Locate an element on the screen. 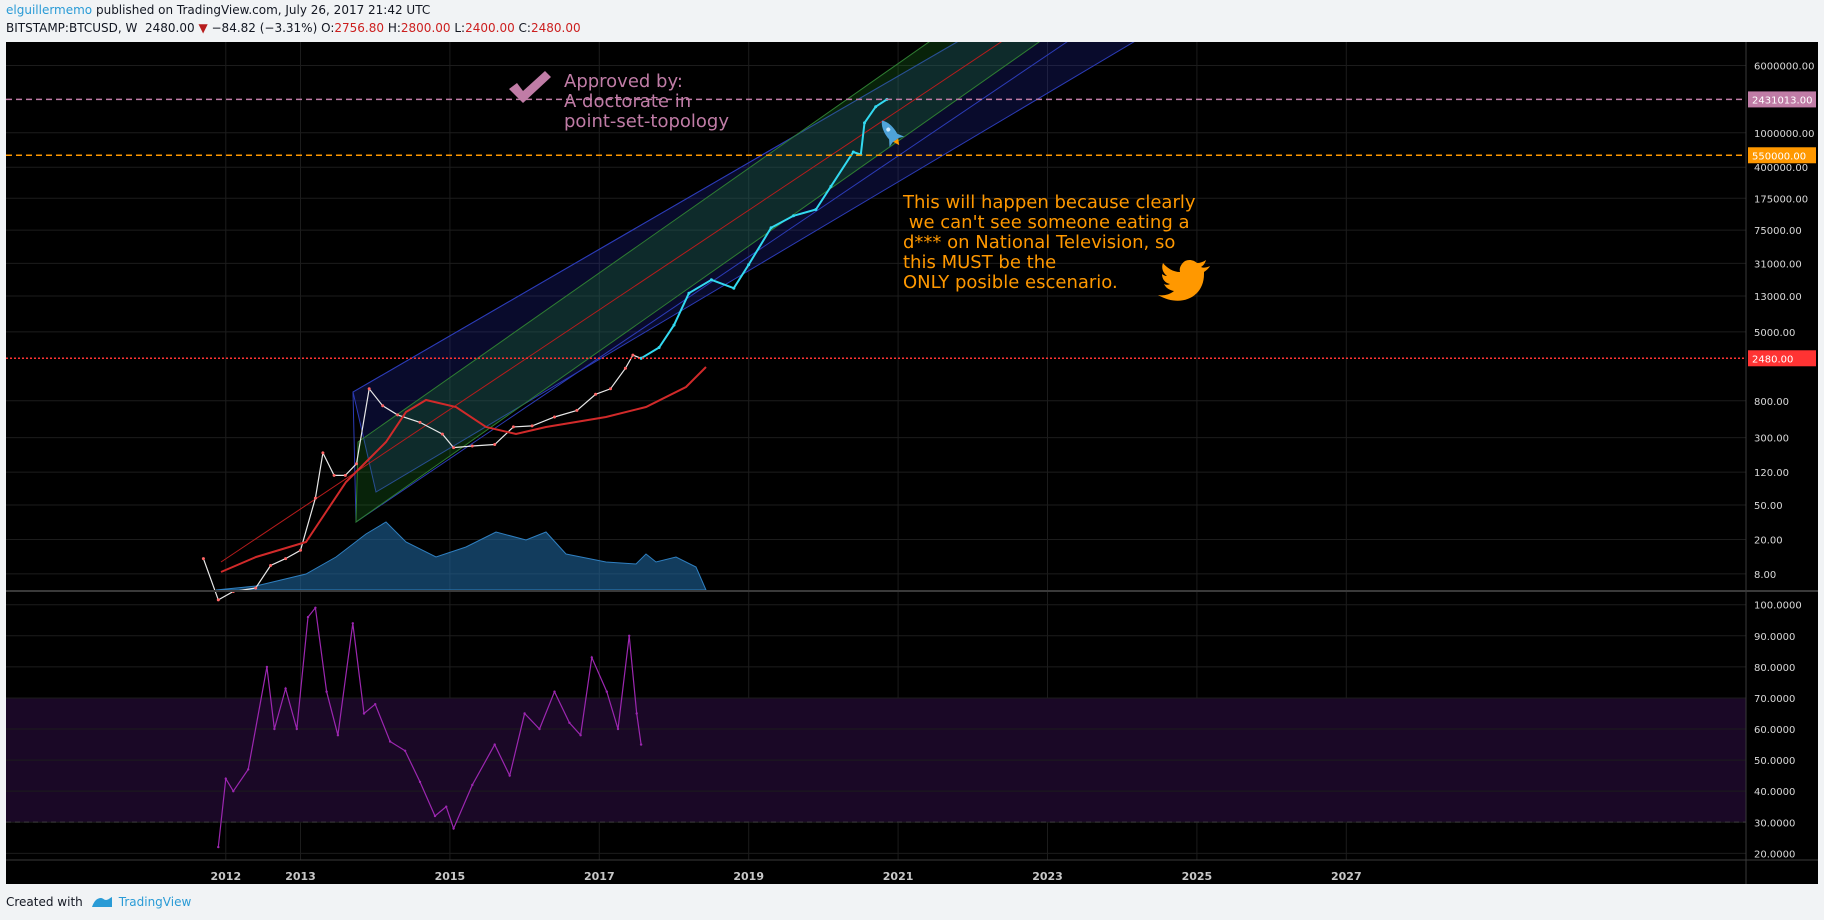  y-tick-label: 8.00 is located at coordinates (1765, 575).